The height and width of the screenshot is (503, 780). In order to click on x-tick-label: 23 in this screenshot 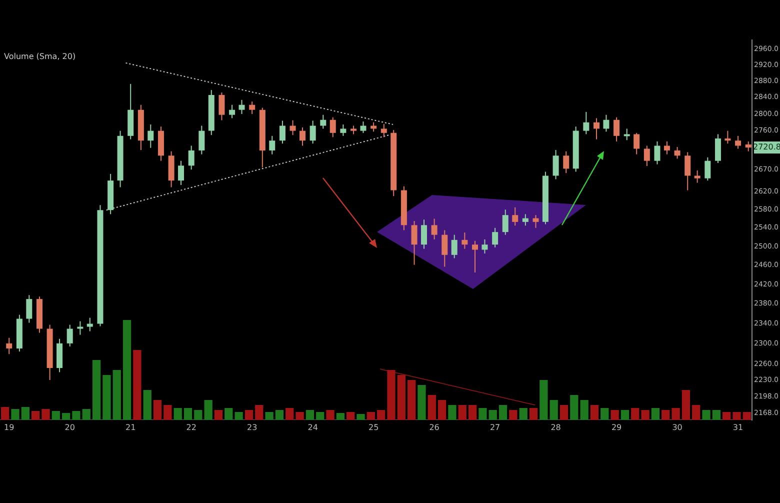, I will do `click(252, 427)`.